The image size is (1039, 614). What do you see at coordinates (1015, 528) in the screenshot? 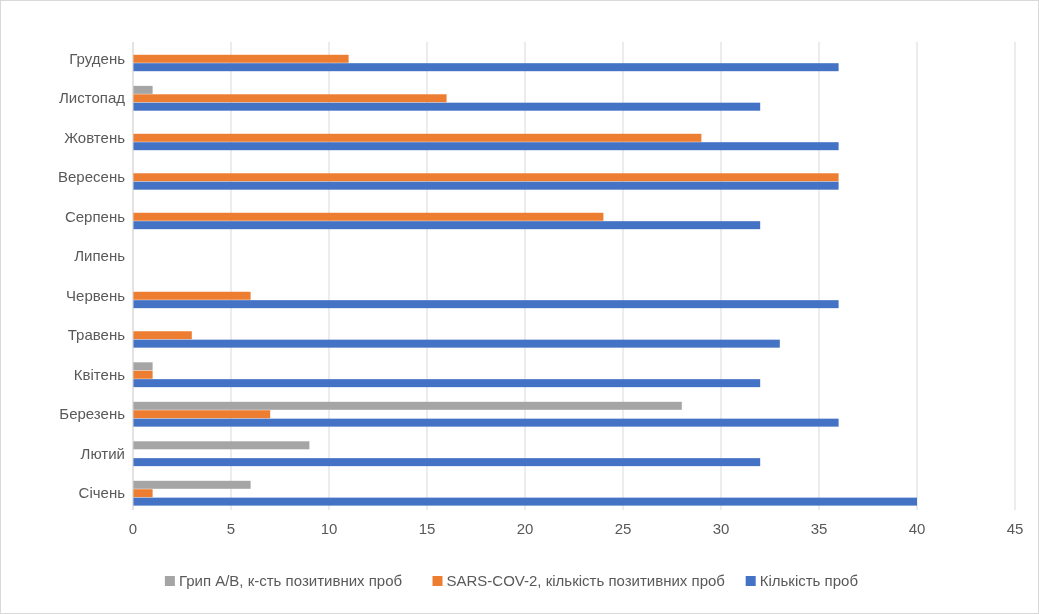
I see `x-tick-label: 45` at bounding box center [1015, 528].